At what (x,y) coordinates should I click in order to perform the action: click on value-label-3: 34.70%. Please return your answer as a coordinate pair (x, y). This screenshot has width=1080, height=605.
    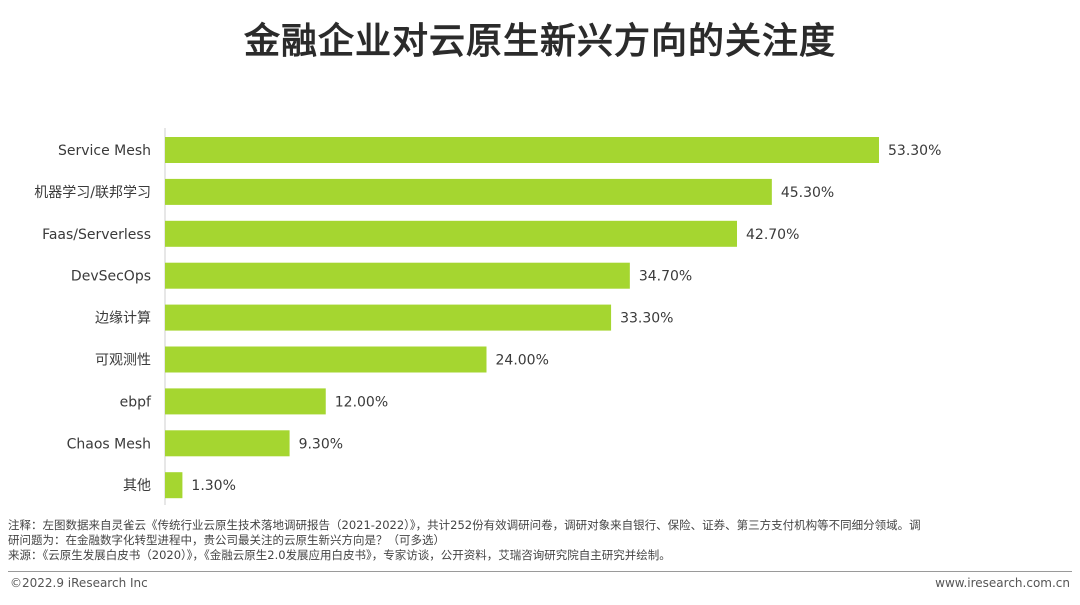
    Looking at the image, I should click on (665, 277).